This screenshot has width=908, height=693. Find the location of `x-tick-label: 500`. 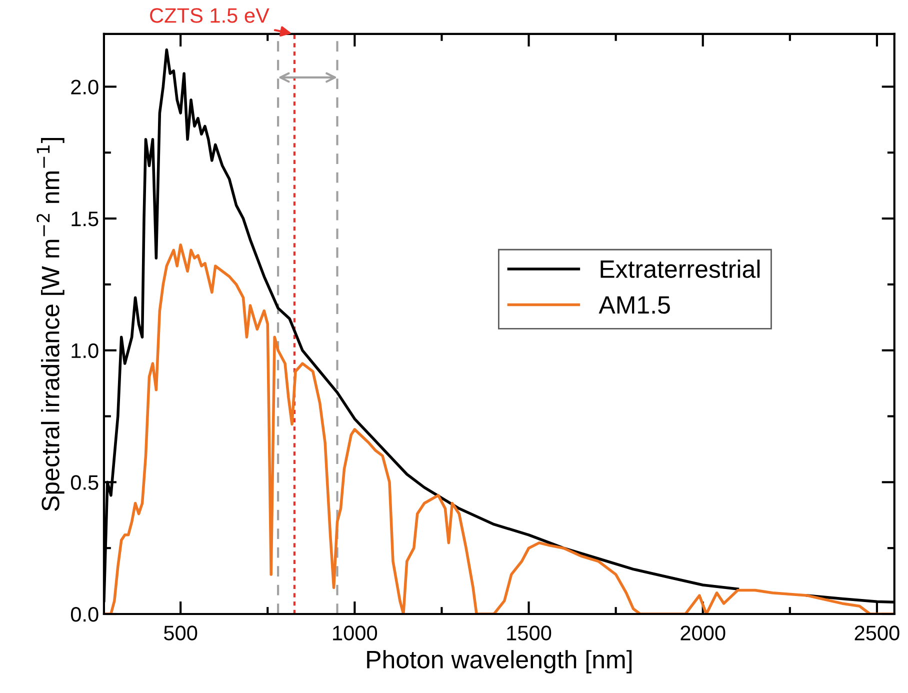

x-tick-label: 500 is located at coordinates (181, 633).